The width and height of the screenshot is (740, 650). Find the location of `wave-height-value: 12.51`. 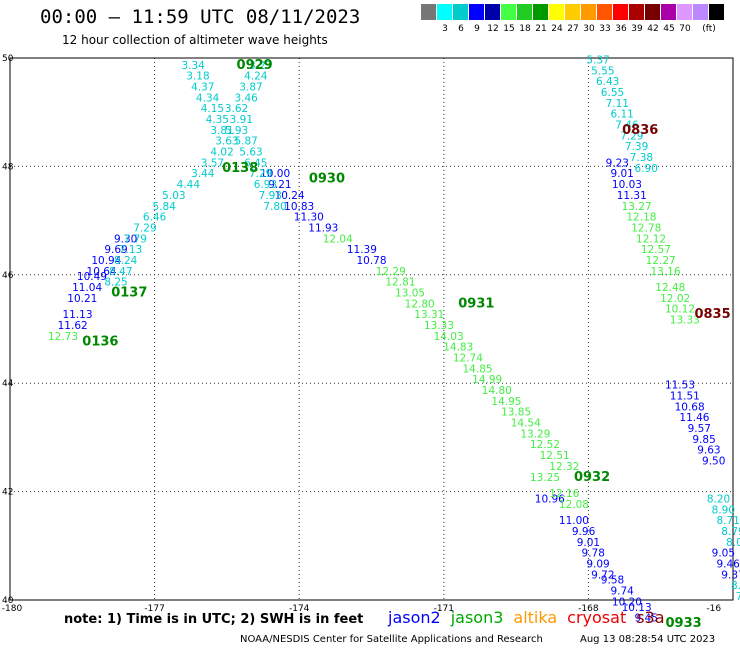

wave-height-value: 12.51 is located at coordinates (555, 456).